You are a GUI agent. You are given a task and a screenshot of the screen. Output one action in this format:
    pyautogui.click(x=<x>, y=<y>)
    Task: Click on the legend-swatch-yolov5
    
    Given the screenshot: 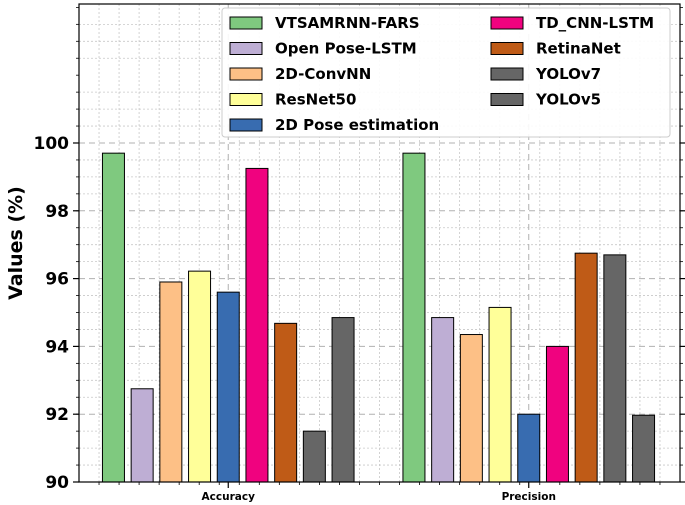 What is the action you would take?
    pyautogui.click(x=507, y=99)
    